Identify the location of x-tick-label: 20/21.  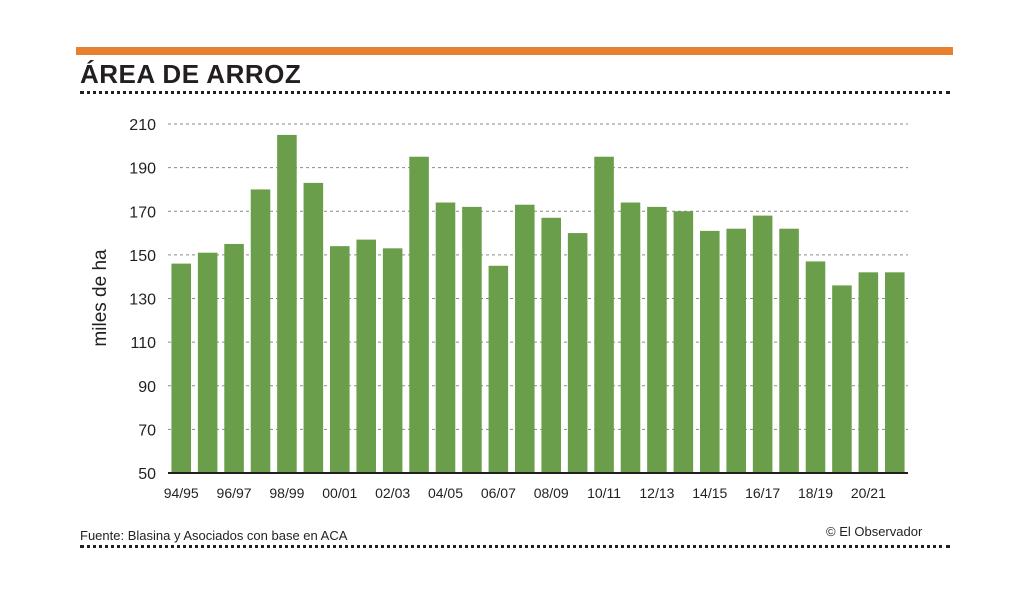
(868, 493).